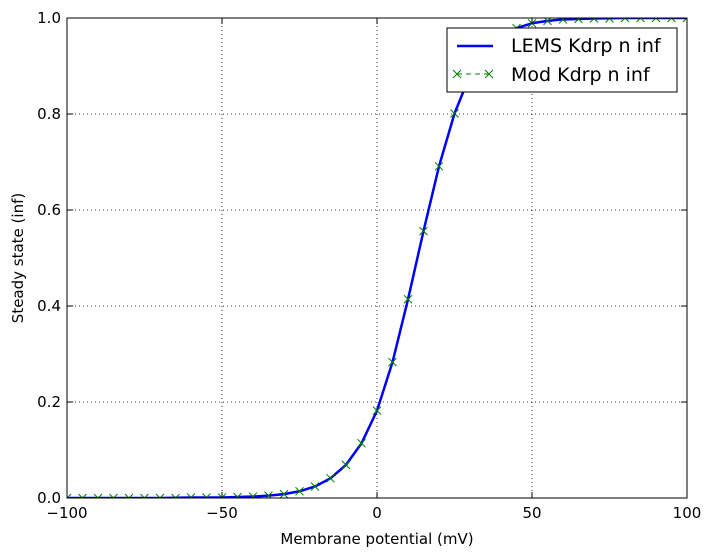  I want to click on legend: LEMS Kdrp n inf Mod Kdrp n inf, so click(562, 60).